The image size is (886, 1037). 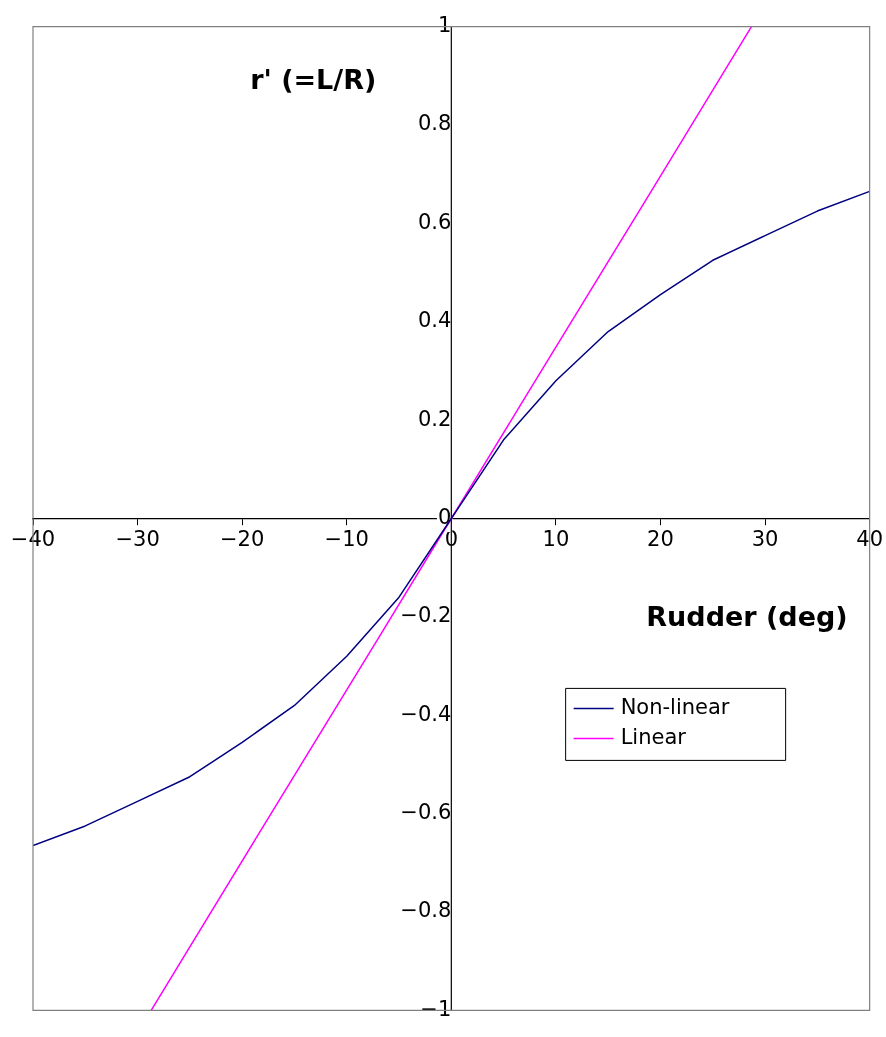 What do you see at coordinates (434, 320) in the screenshot?
I see `y-tick-label: 0.4` at bounding box center [434, 320].